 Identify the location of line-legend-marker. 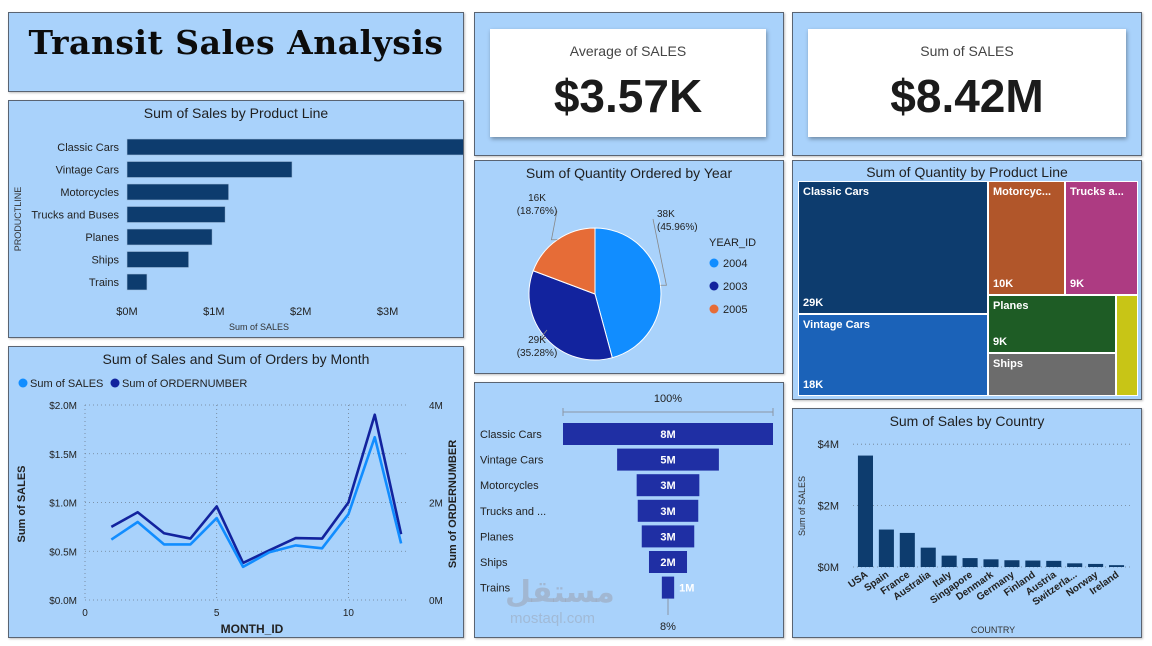
(23, 383).